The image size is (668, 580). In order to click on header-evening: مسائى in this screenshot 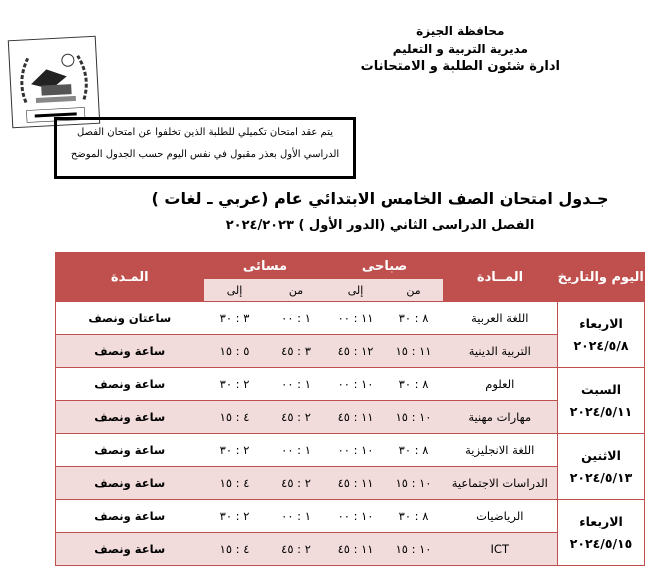, I will do `click(265, 265)`.